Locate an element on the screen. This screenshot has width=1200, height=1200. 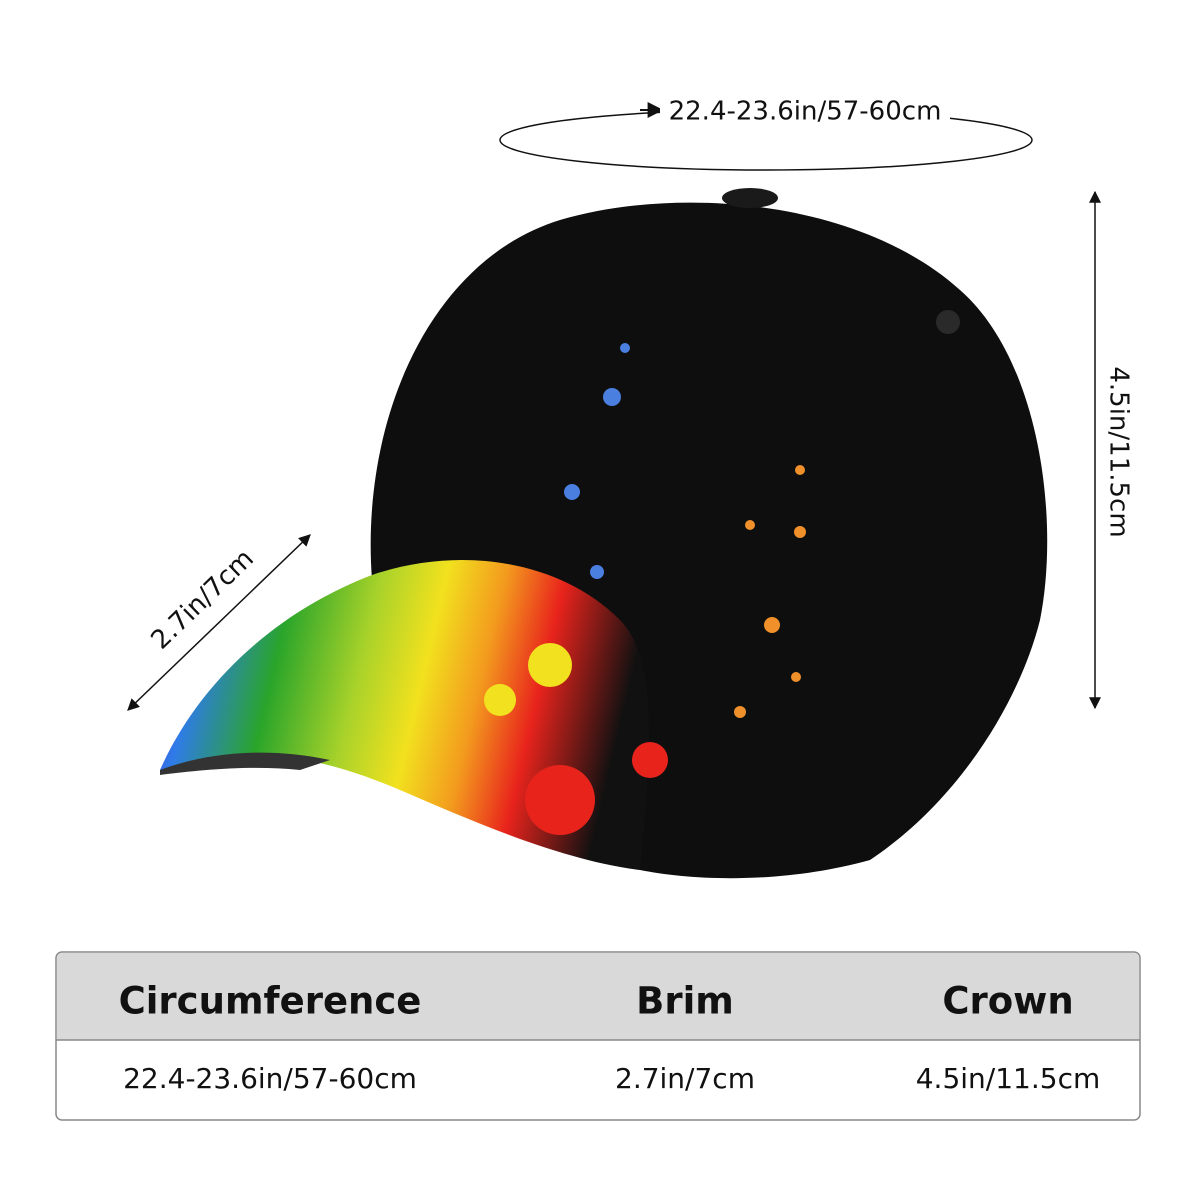
crown-label: 4.5in/11.5cm is located at coordinates (1119, 451).